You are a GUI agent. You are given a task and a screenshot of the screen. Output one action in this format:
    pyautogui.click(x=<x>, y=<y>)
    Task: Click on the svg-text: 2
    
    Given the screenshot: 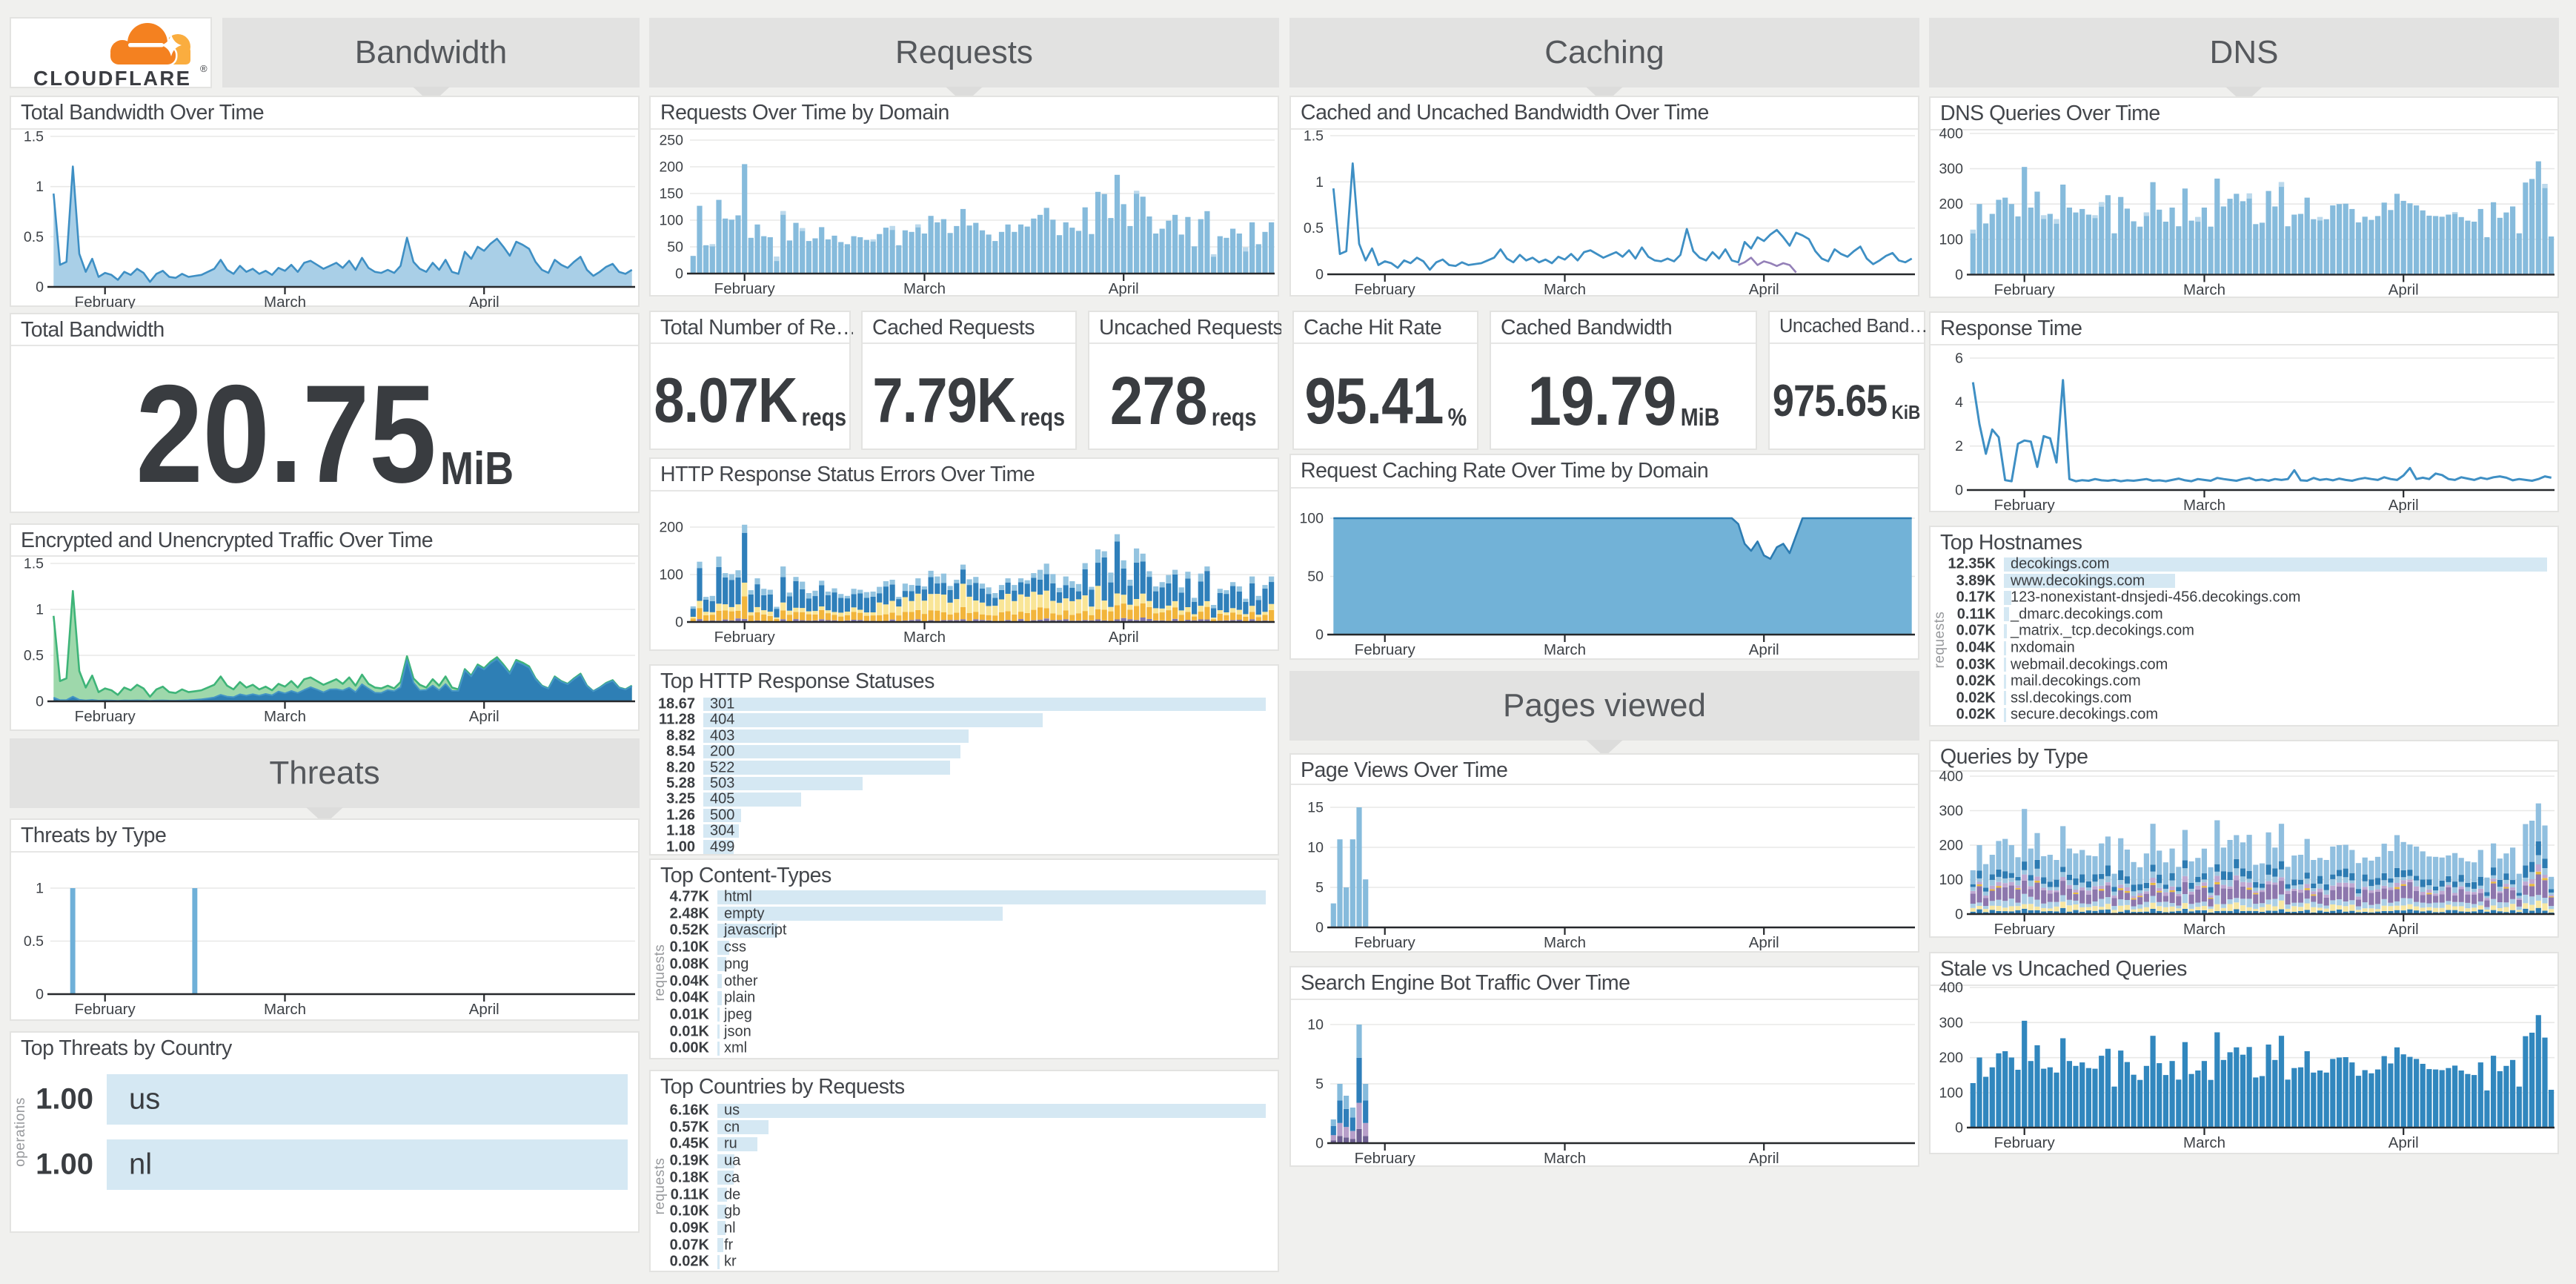 What is the action you would take?
    pyautogui.click(x=1959, y=446)
    